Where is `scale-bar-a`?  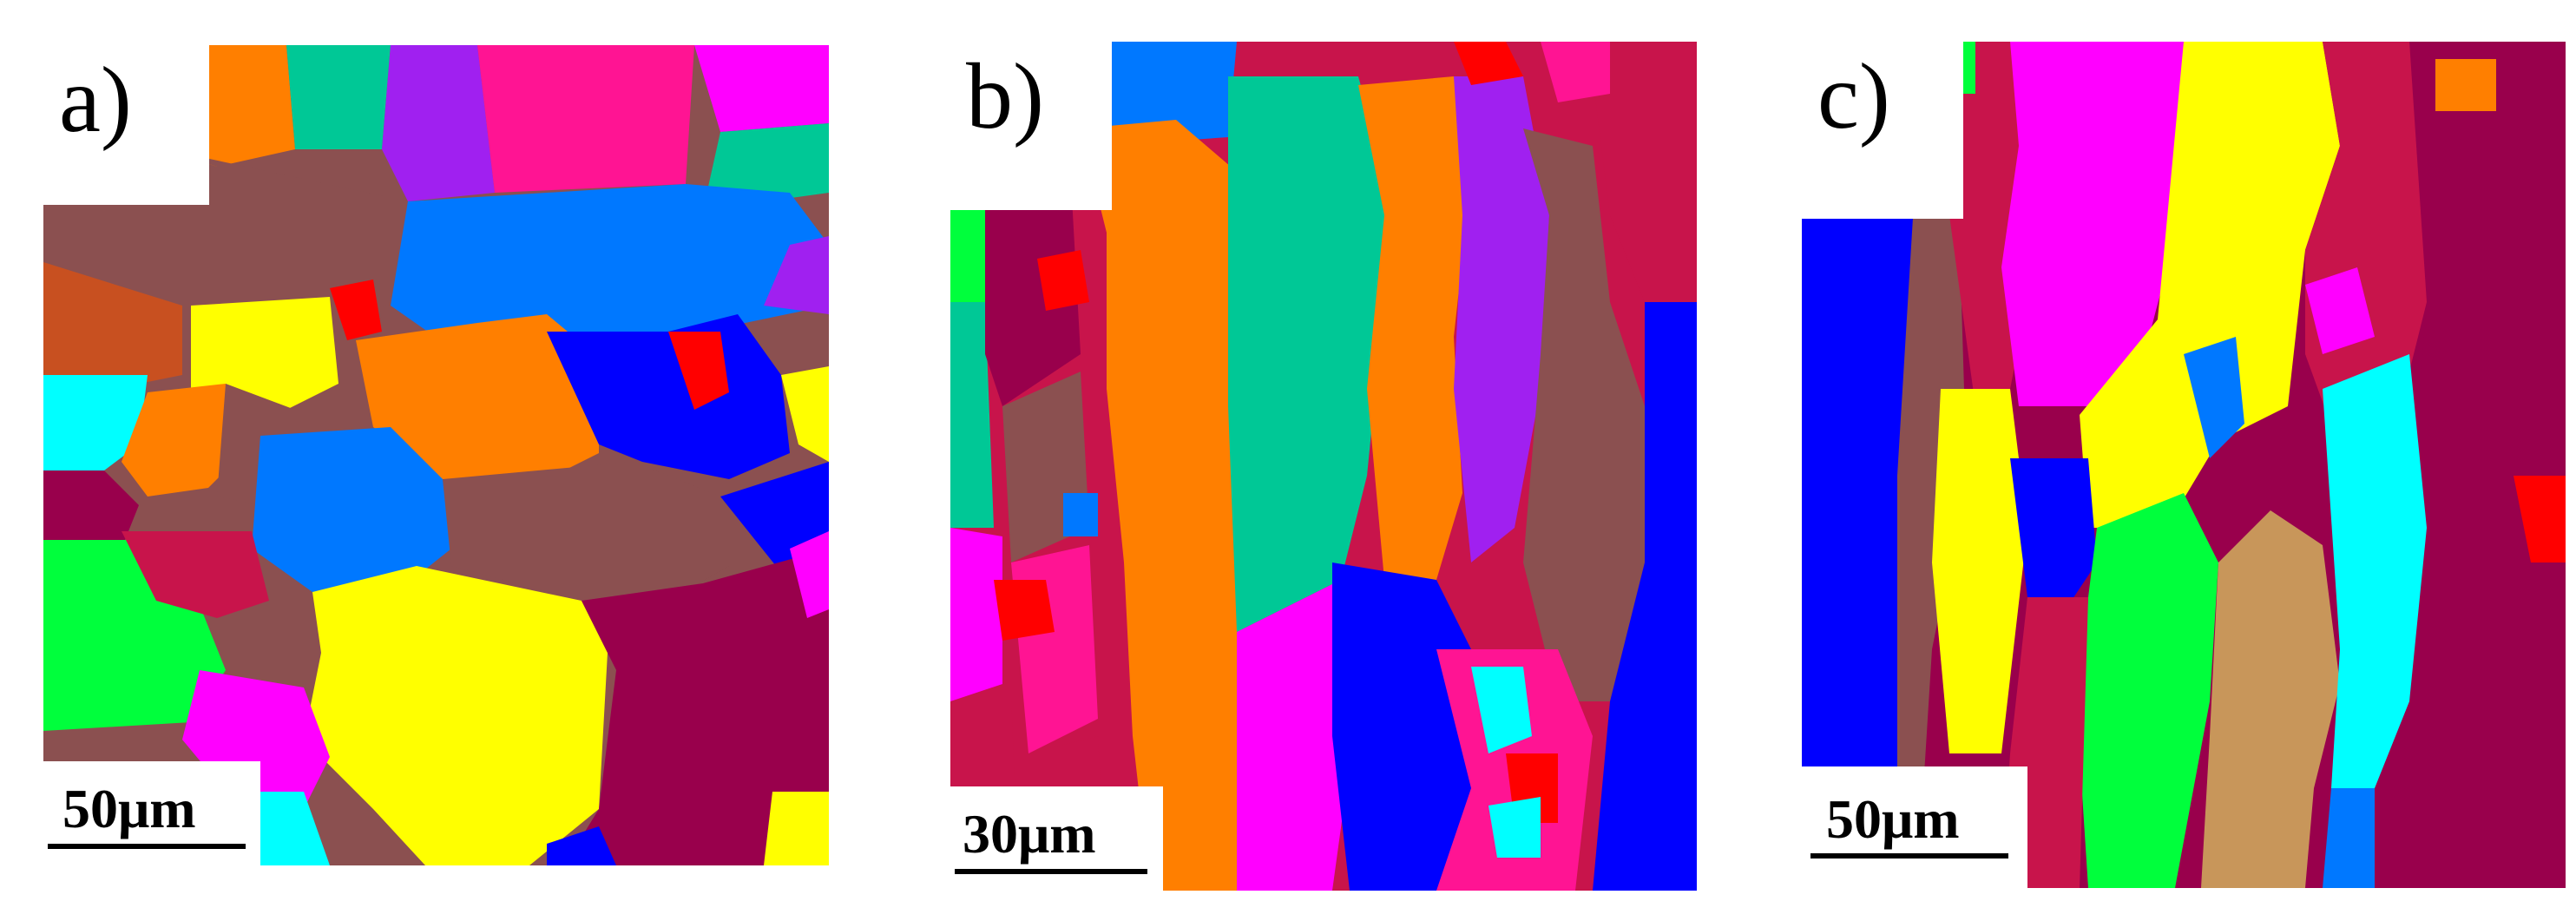
scale-bar-a is located at coordinates (147, 846).